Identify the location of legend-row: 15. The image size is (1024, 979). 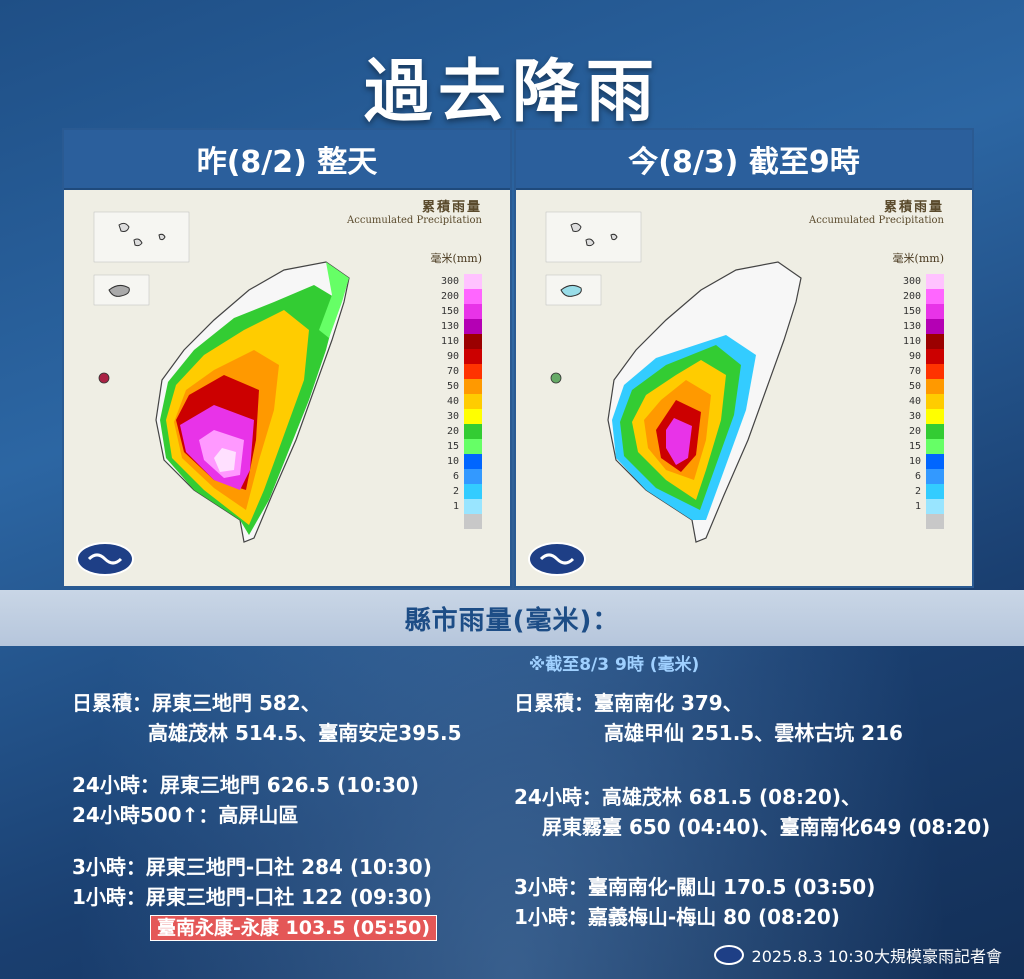
(457, 446).